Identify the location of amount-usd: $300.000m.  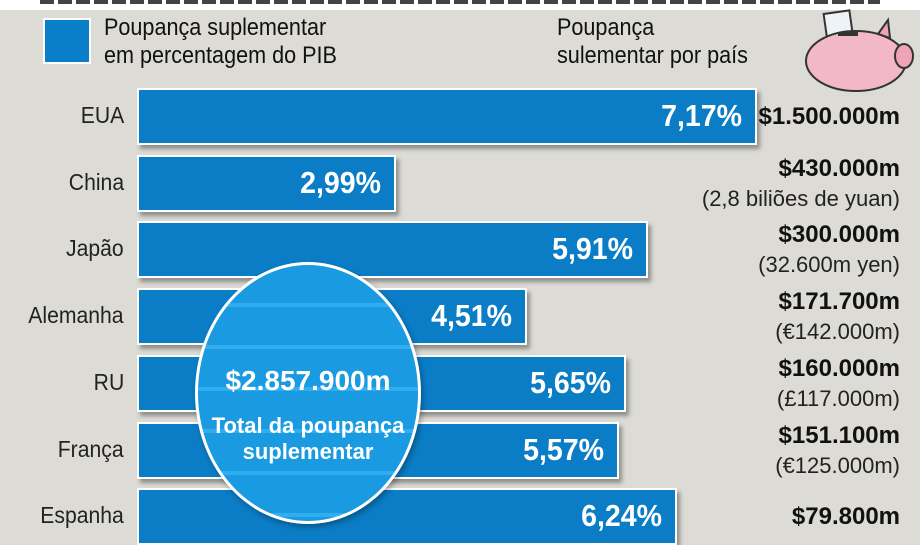
(839, 235).